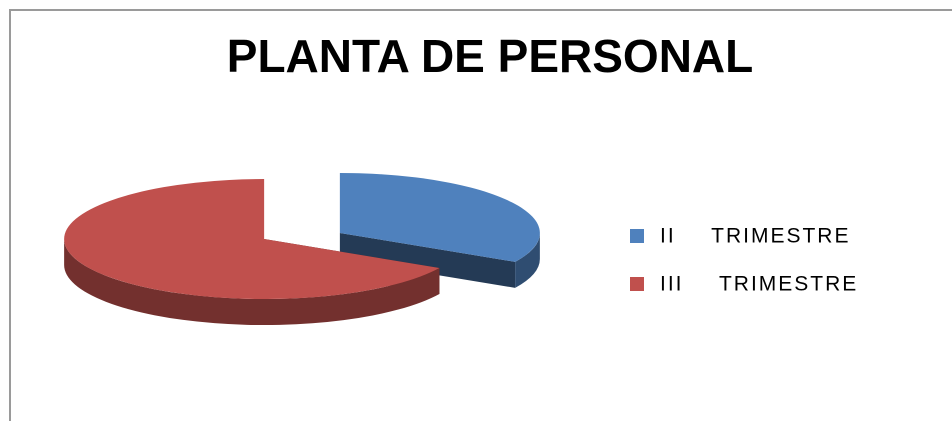 The image size is (952, 421). I want to click on legend-label: III TRIMESTRE, so click(759, 284).